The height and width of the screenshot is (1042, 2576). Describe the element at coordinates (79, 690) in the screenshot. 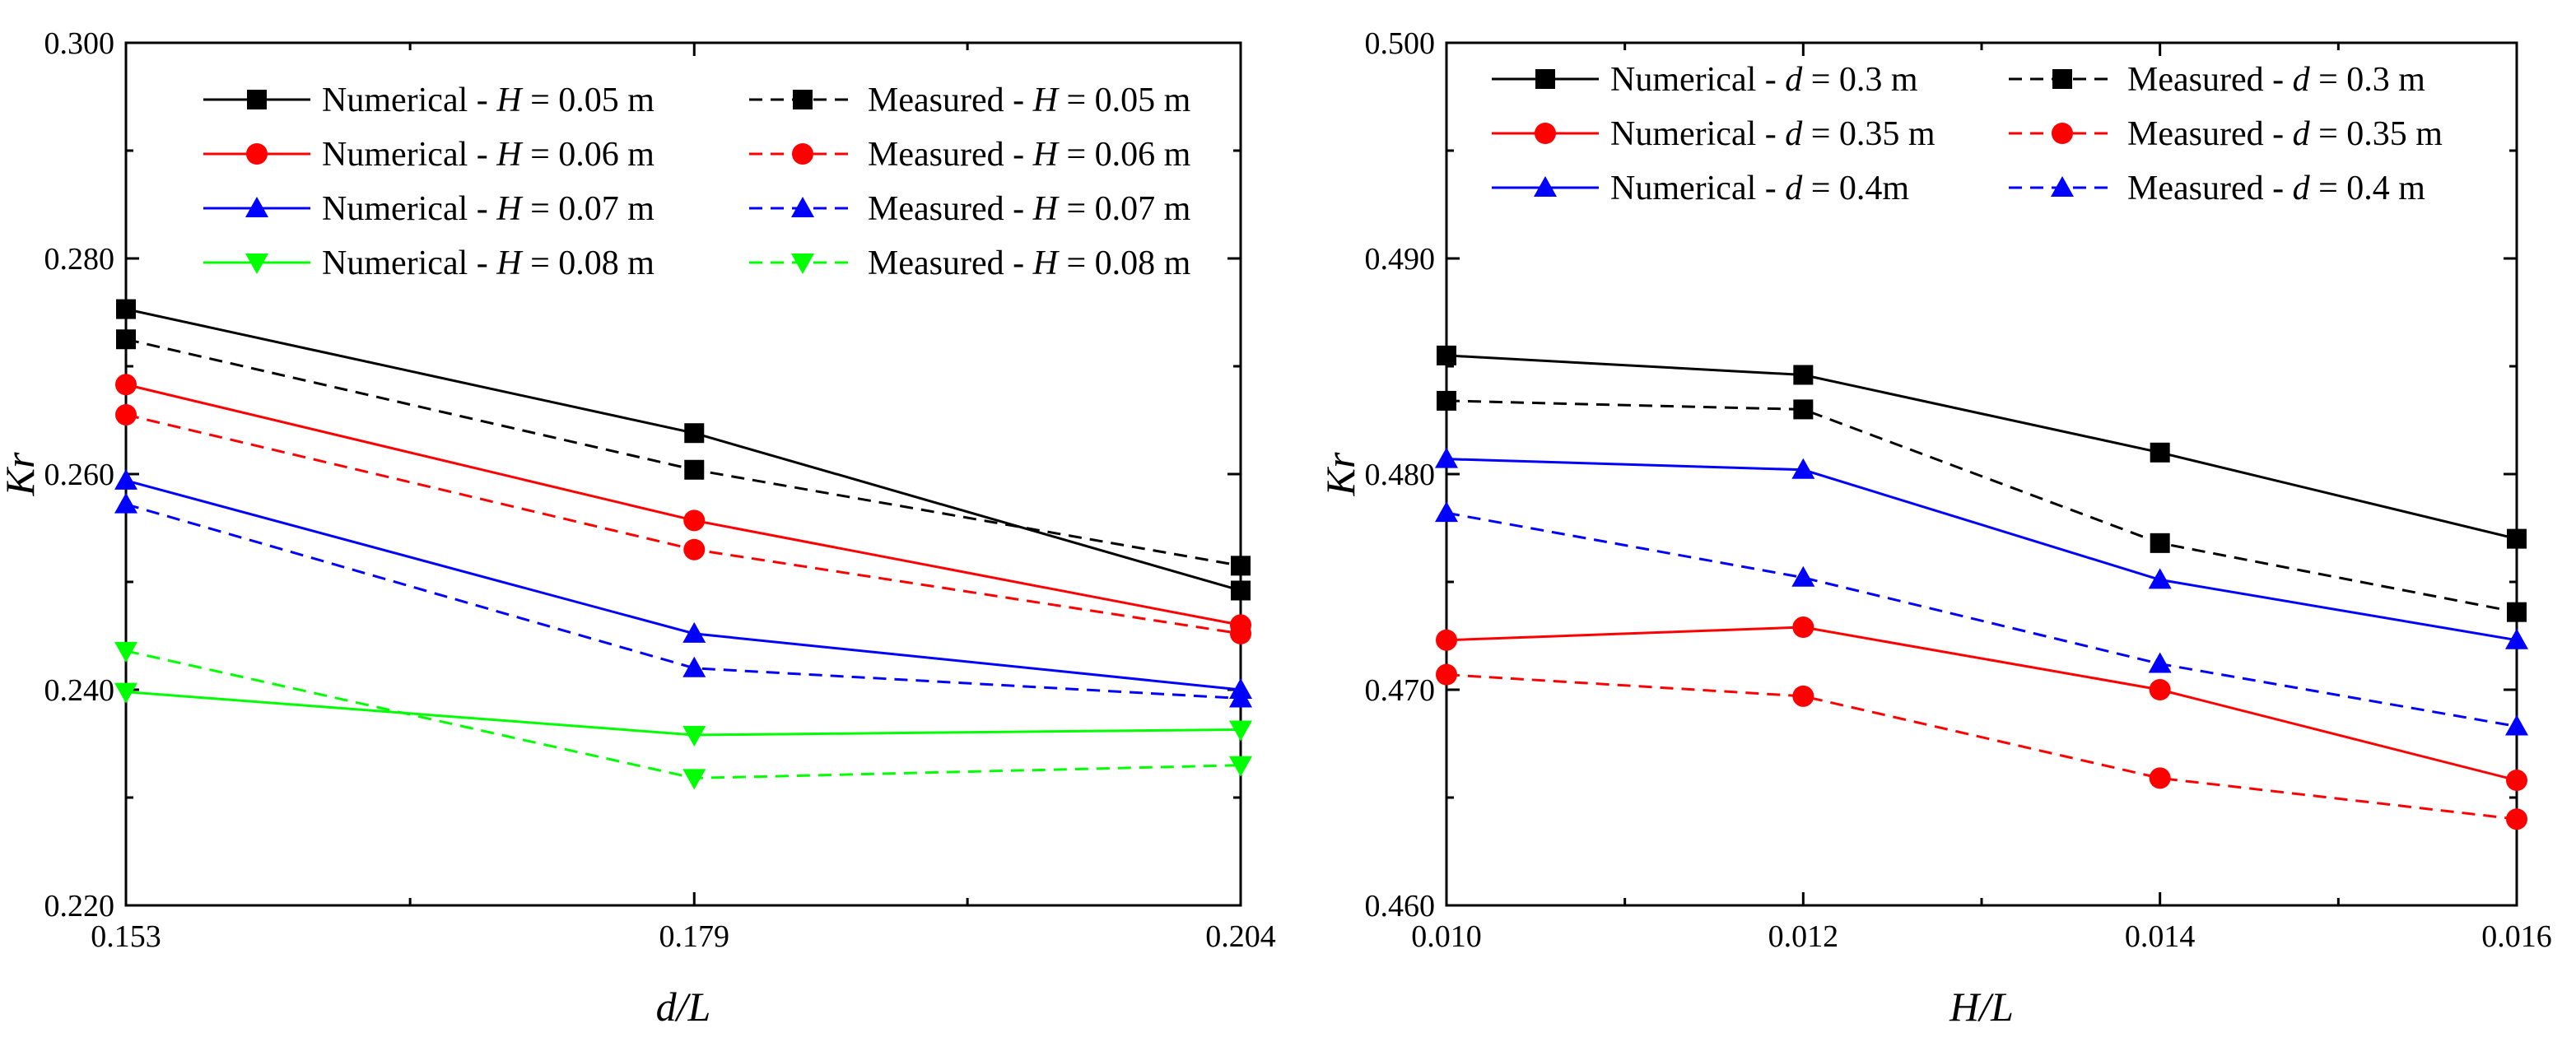

I see `y-tick-label: 0.240` at that location.